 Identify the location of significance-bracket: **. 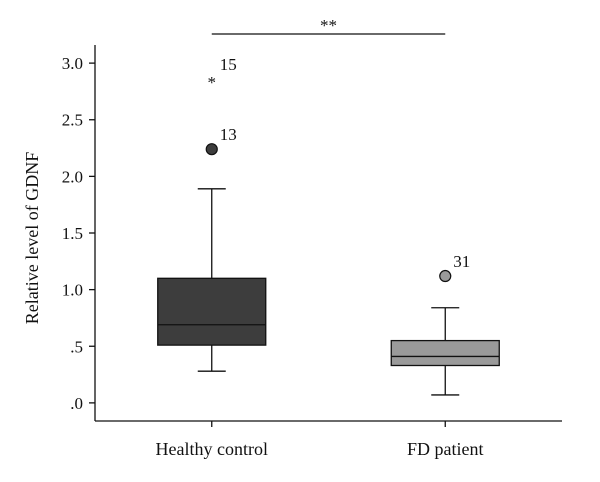
(328, 25).